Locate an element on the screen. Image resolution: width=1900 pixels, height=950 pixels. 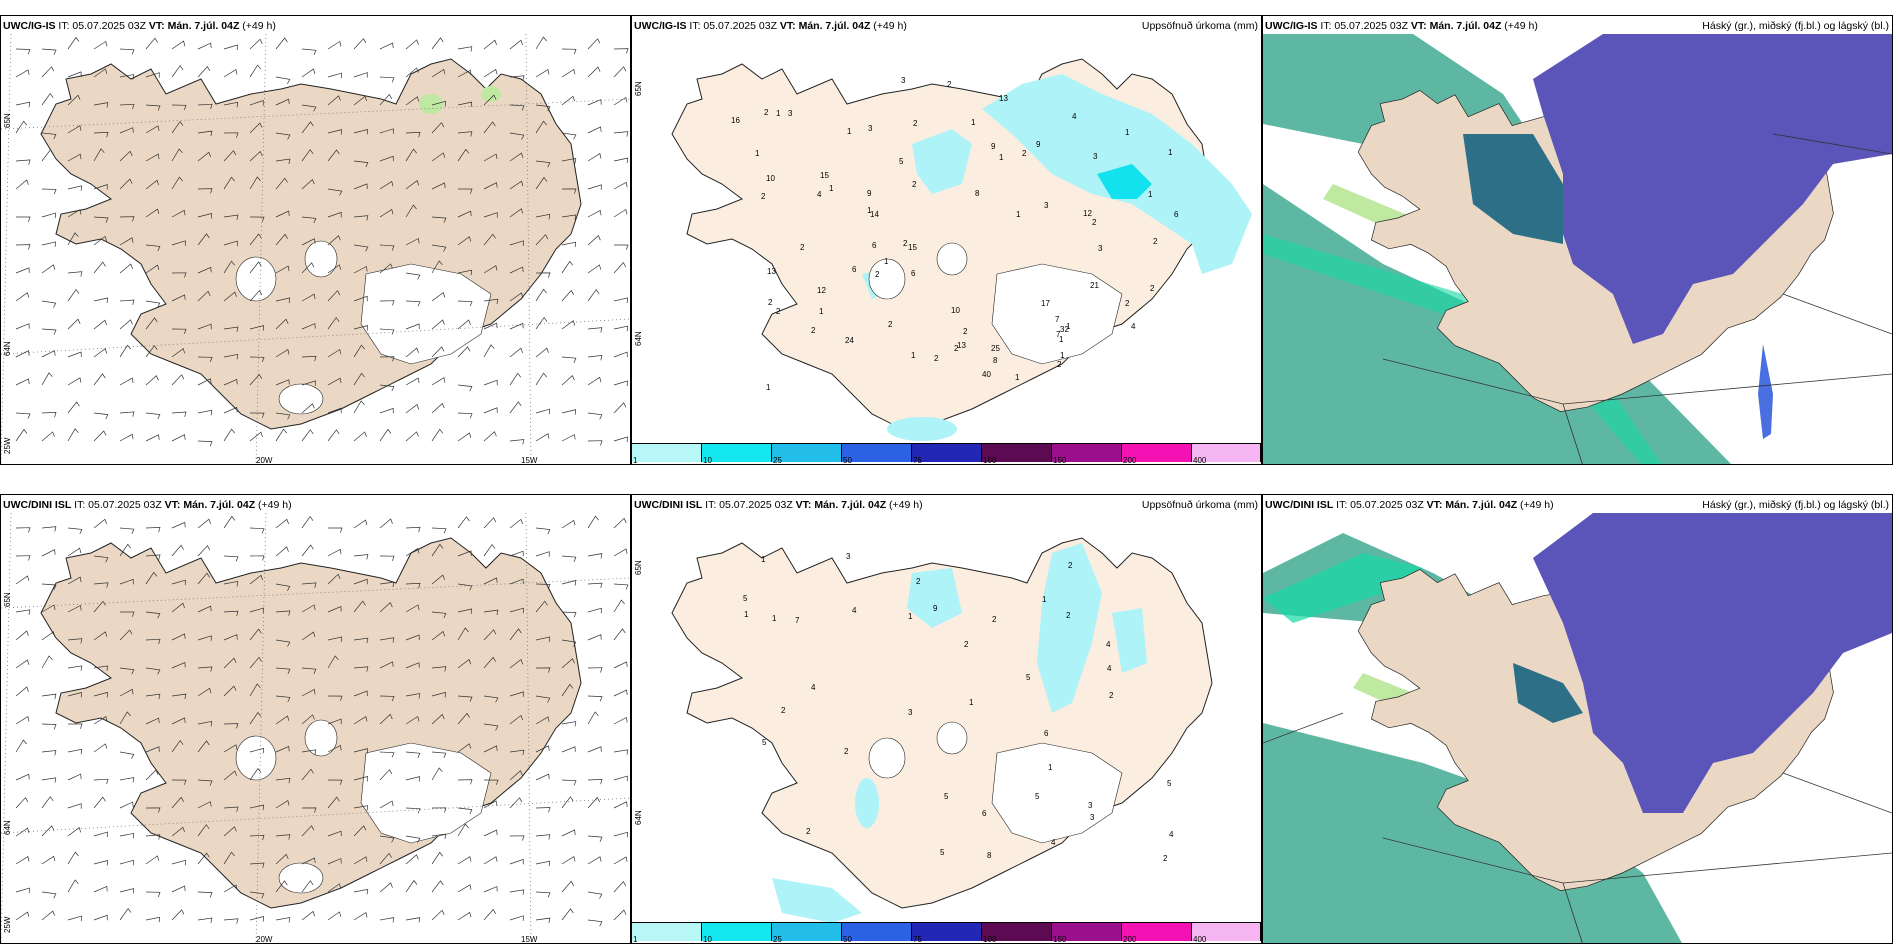
precip-value-label: 14 is located at coordinates (874, 214).